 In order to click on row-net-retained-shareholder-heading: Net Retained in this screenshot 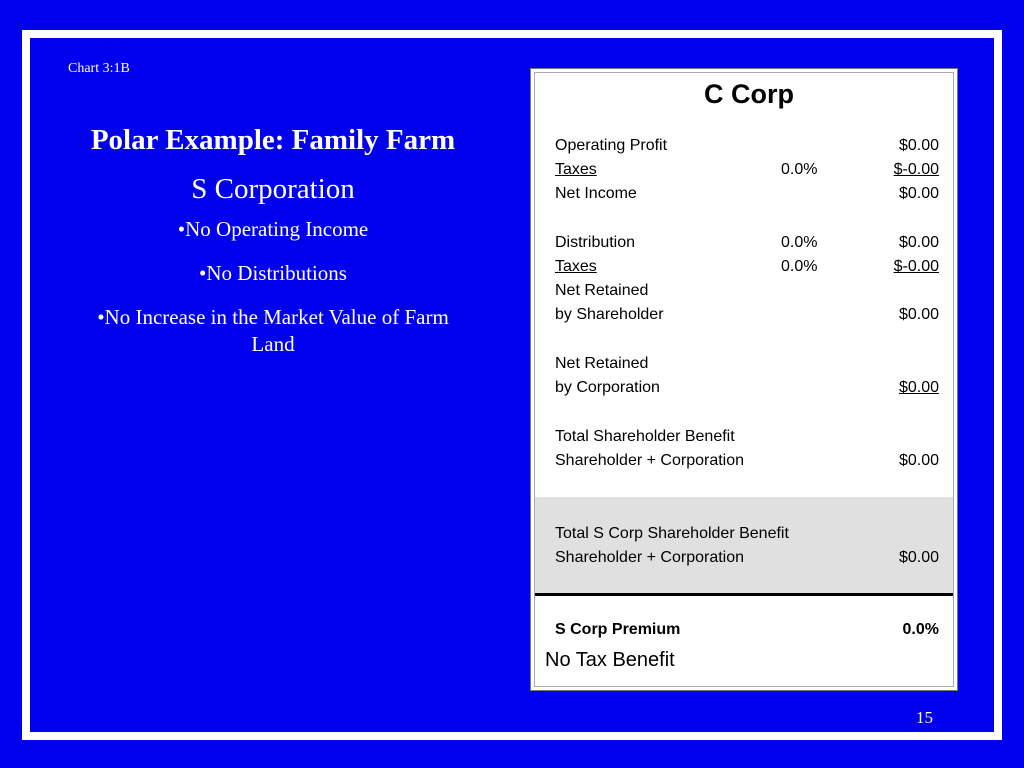, I will do `click(747, 291)`.